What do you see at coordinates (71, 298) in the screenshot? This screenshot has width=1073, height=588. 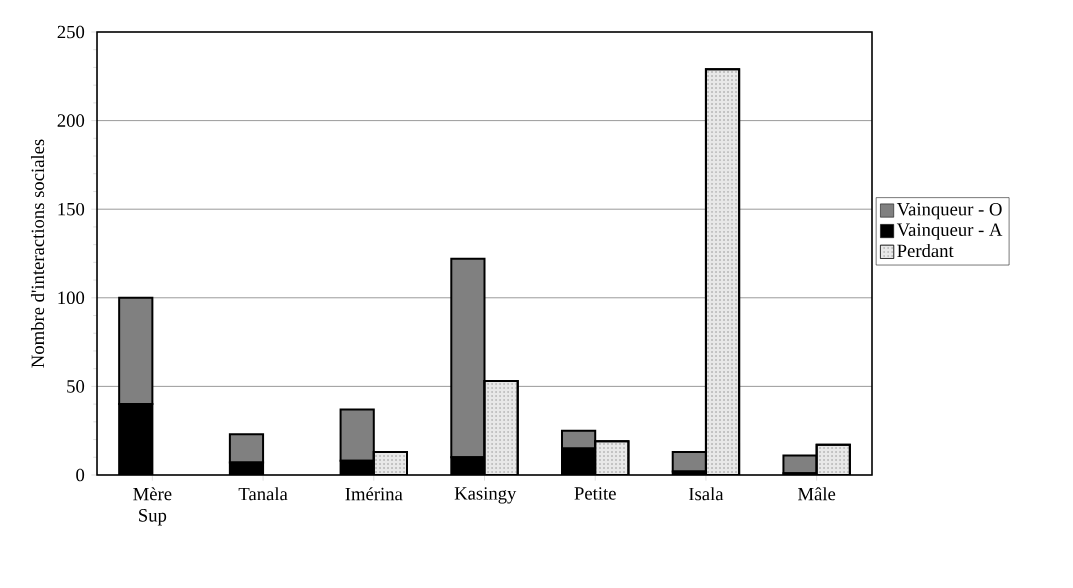 I see `y-tick-label: 100` at bounding box center [71, 298].